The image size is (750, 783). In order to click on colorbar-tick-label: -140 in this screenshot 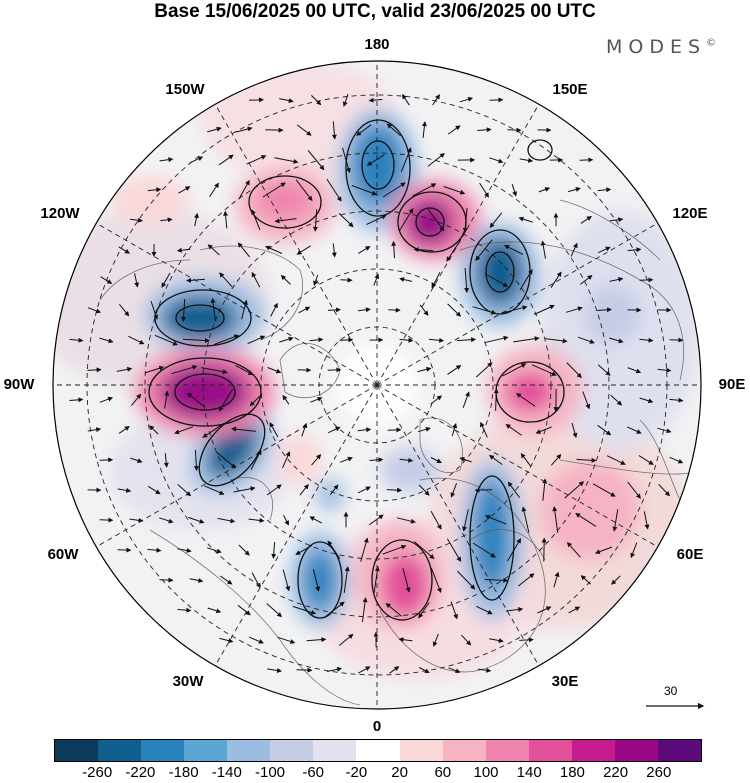, I will do `click(226, 772)`.